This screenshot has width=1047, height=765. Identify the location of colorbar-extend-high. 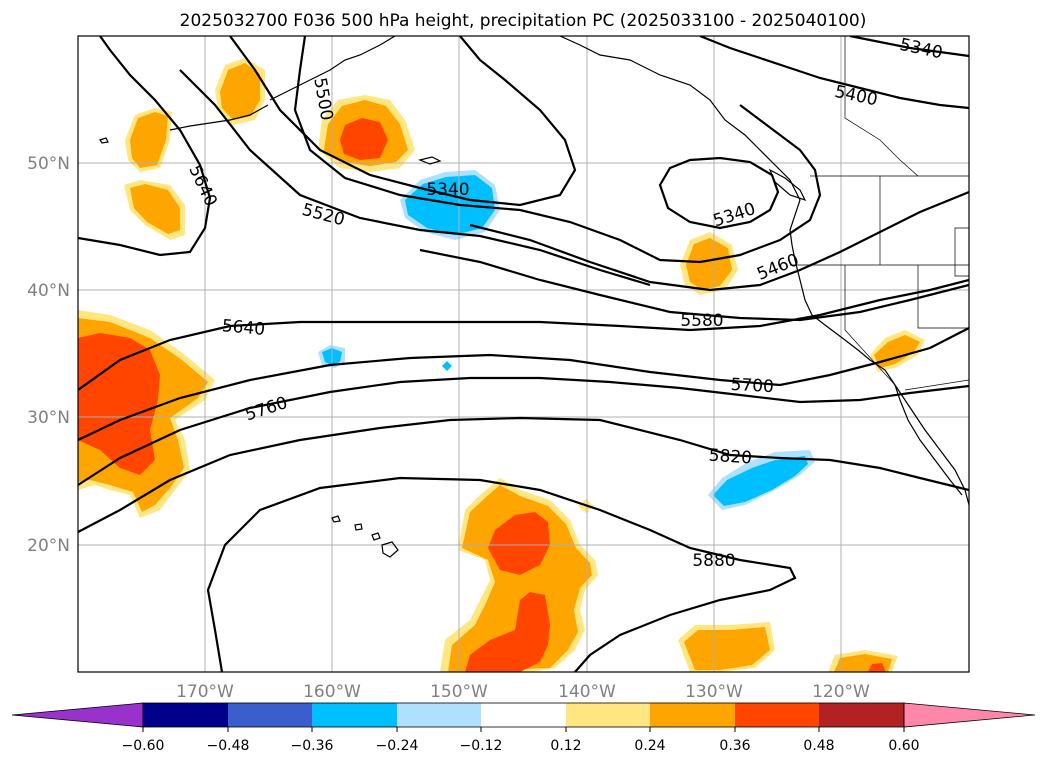
(969, 715).